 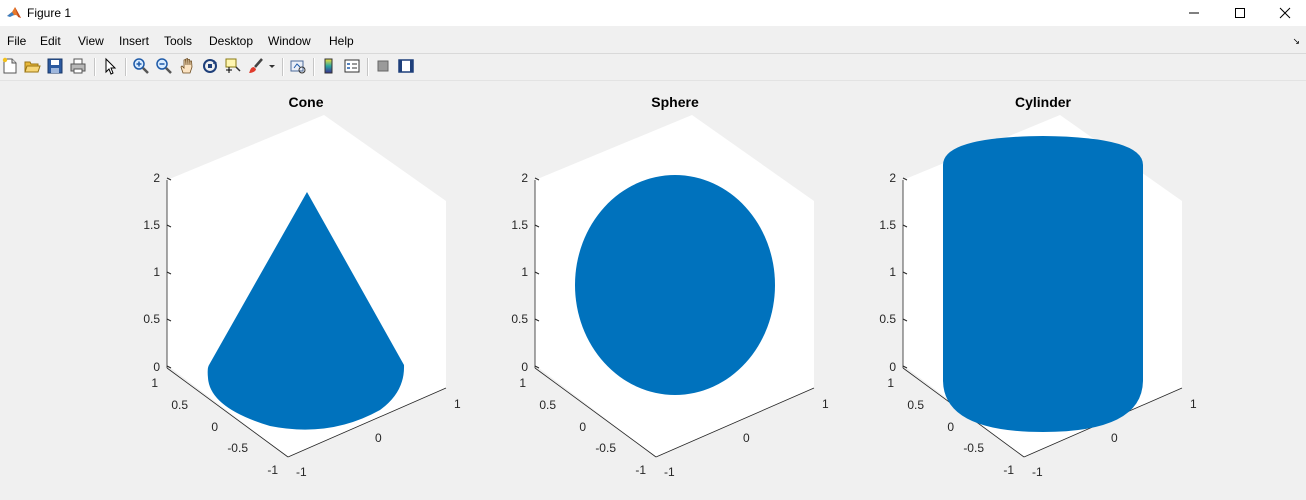 I want to click on close-icon, so click(x=1285, y=13).